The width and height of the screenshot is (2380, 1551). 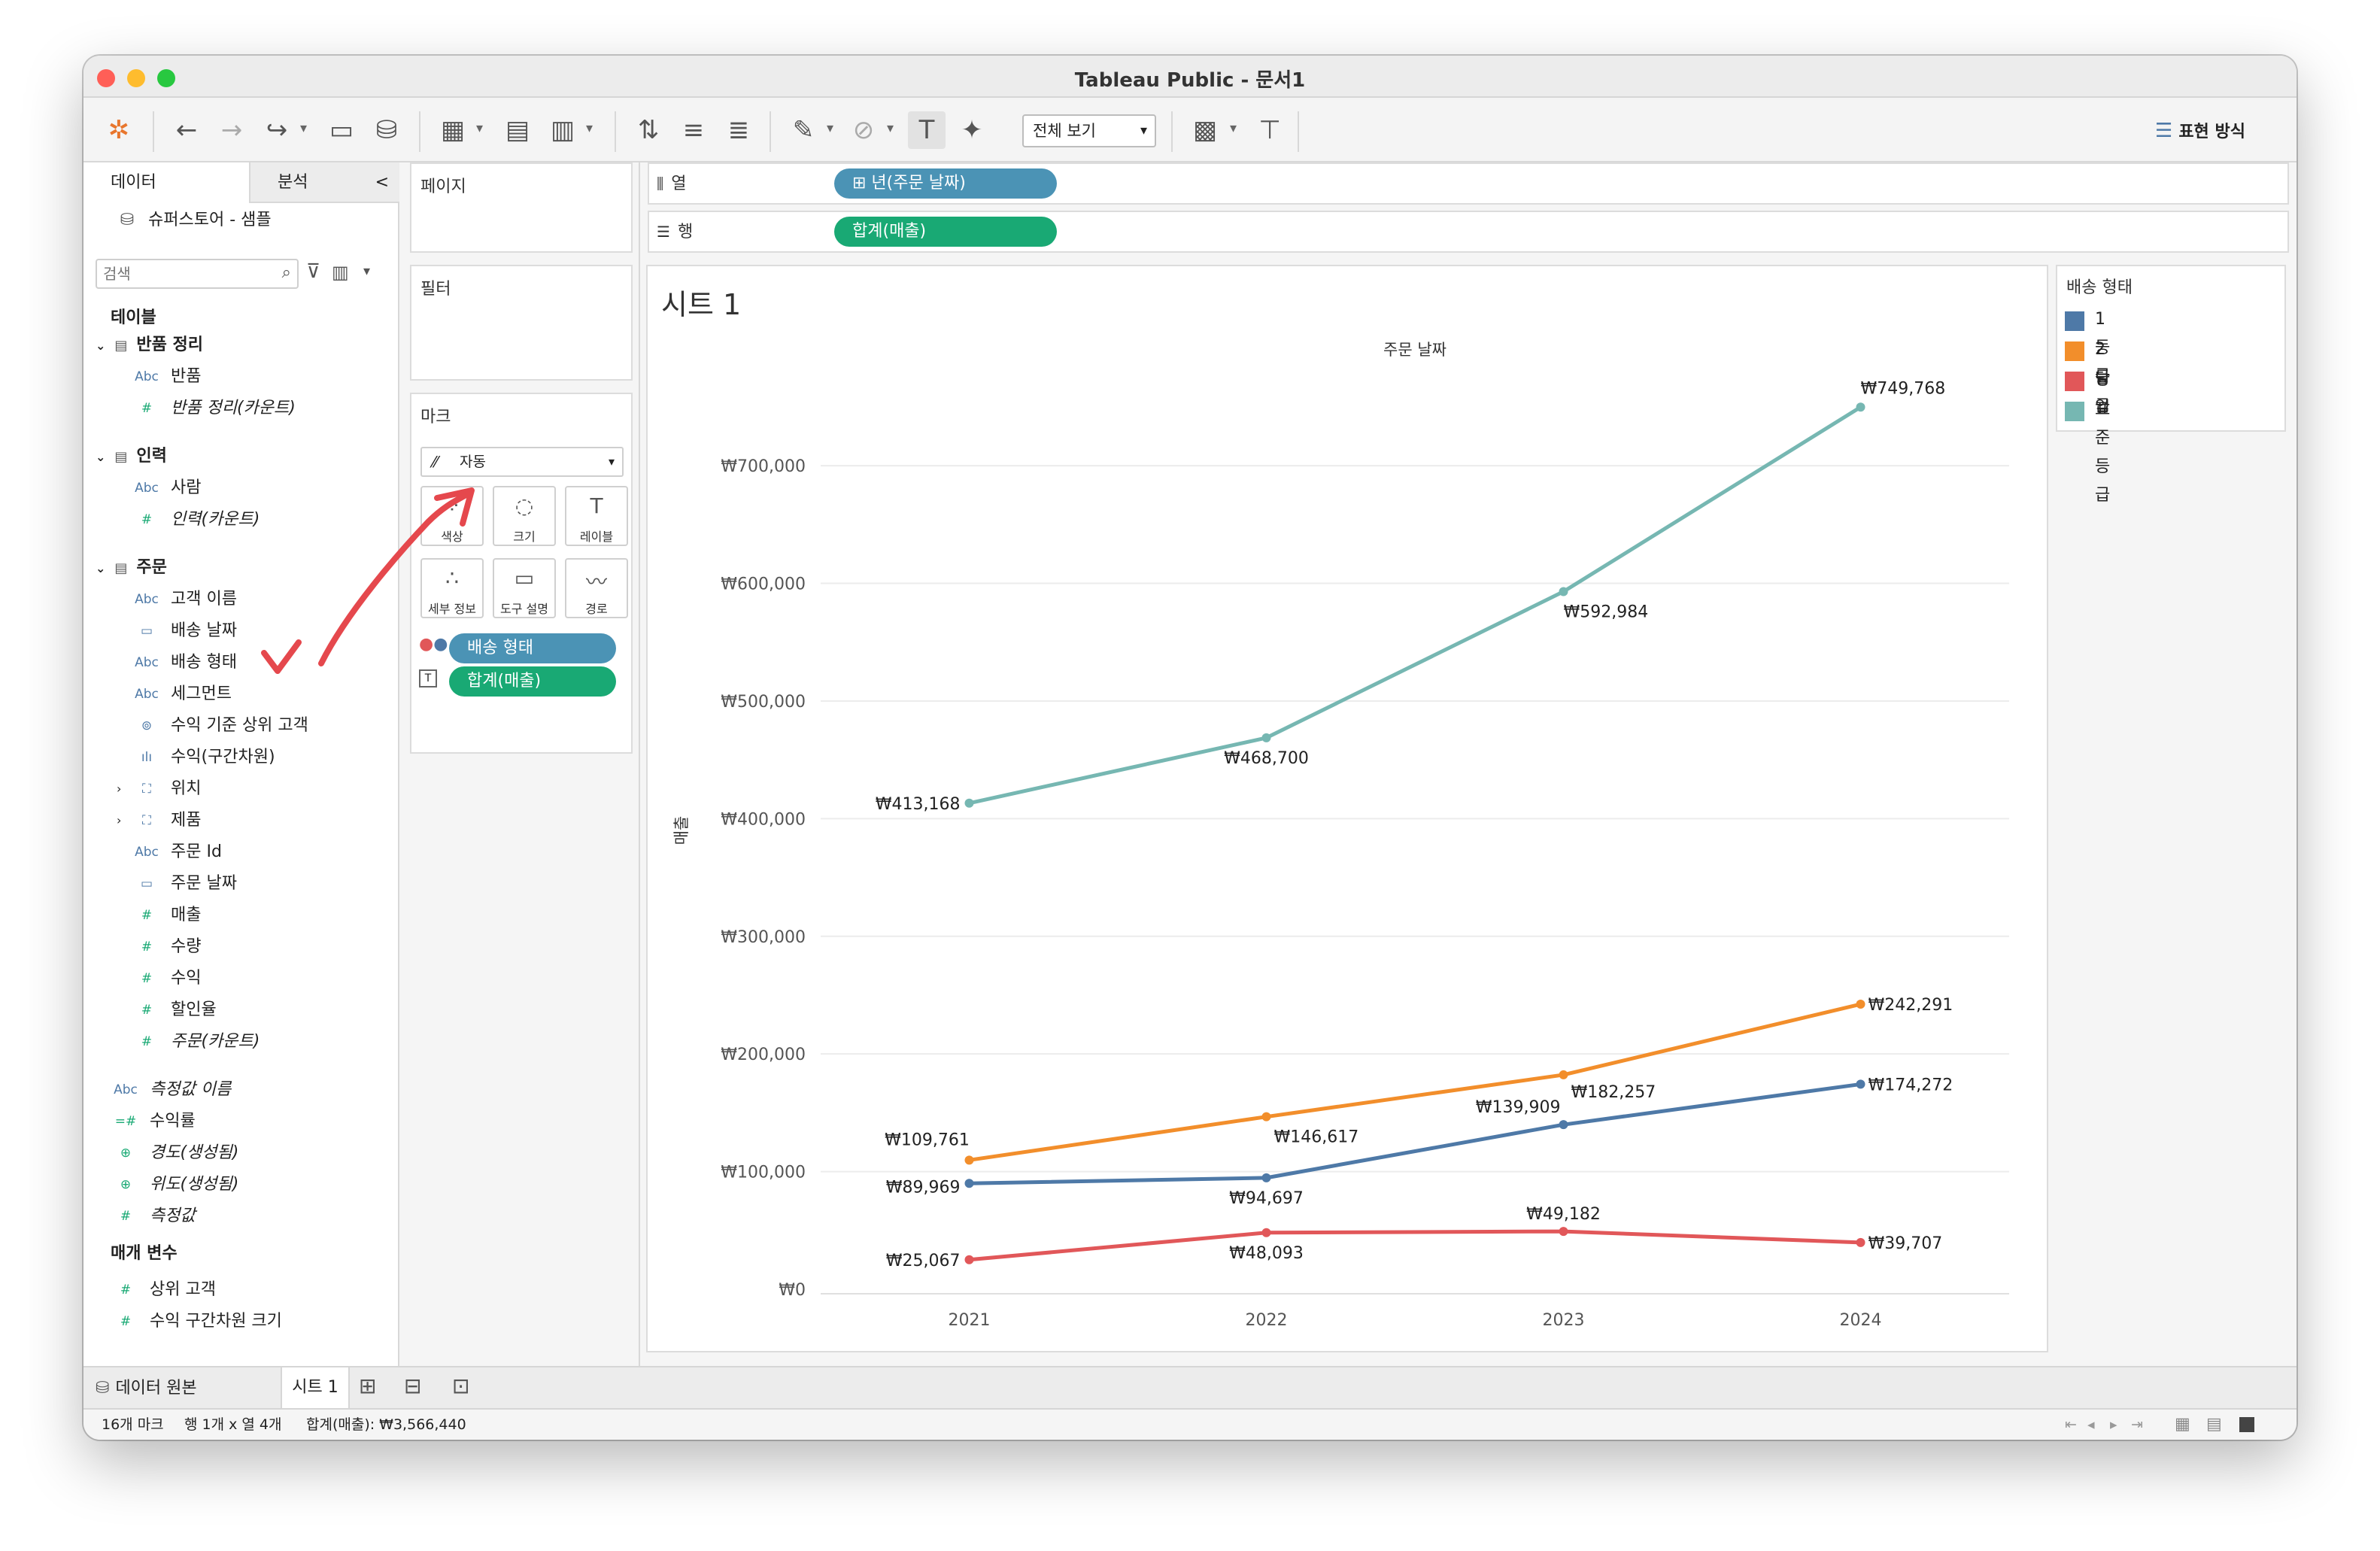 What do you see at coordinates (693, 130) in the screenshot?
I see `sort-ascending-icon: ≡` at bounding box center [693, 130].